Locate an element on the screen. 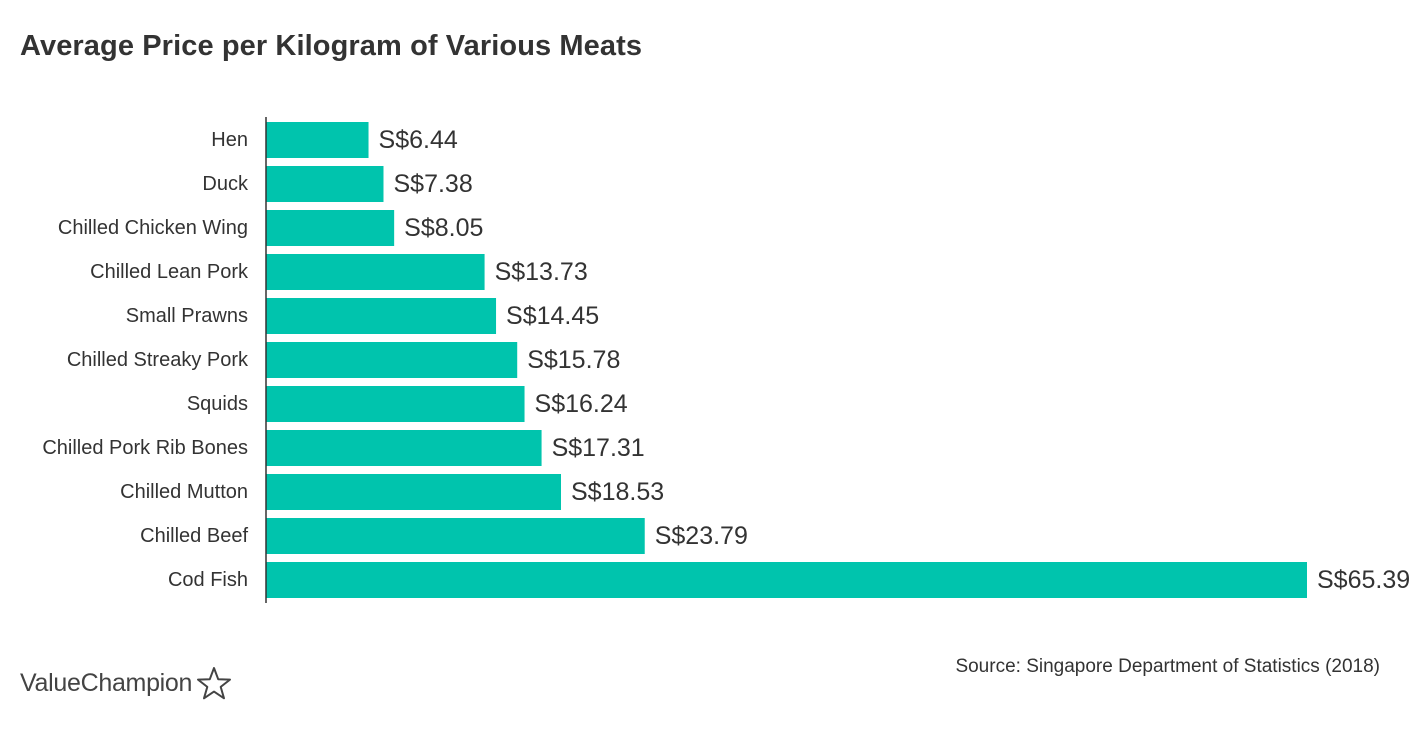  brand-logo: ValueChampion is located at coordinates (126, 683).